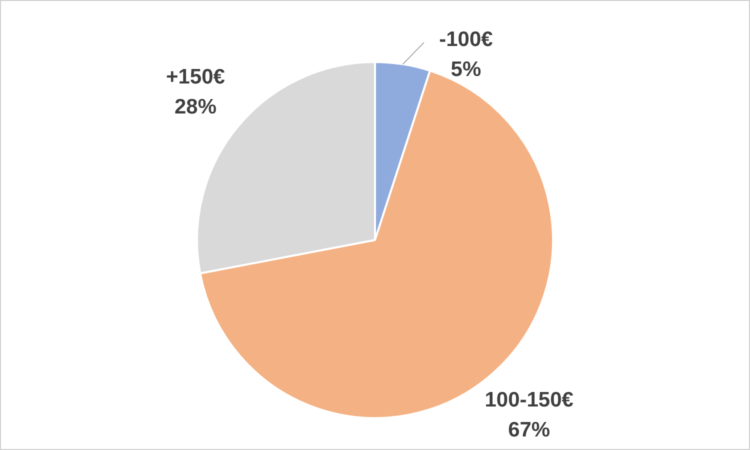  I want to click on data-label: 5%, so click(466, 70).